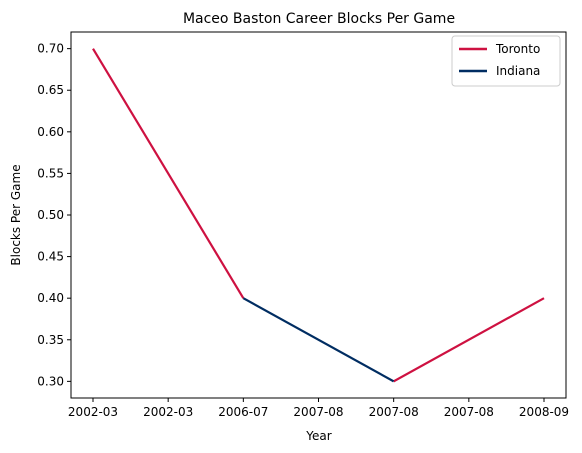  Describe the element at coordinates (319, 19) in the screenshot. I see `chart-title: Maceo Baston Career Blocks Per Game` at that location.